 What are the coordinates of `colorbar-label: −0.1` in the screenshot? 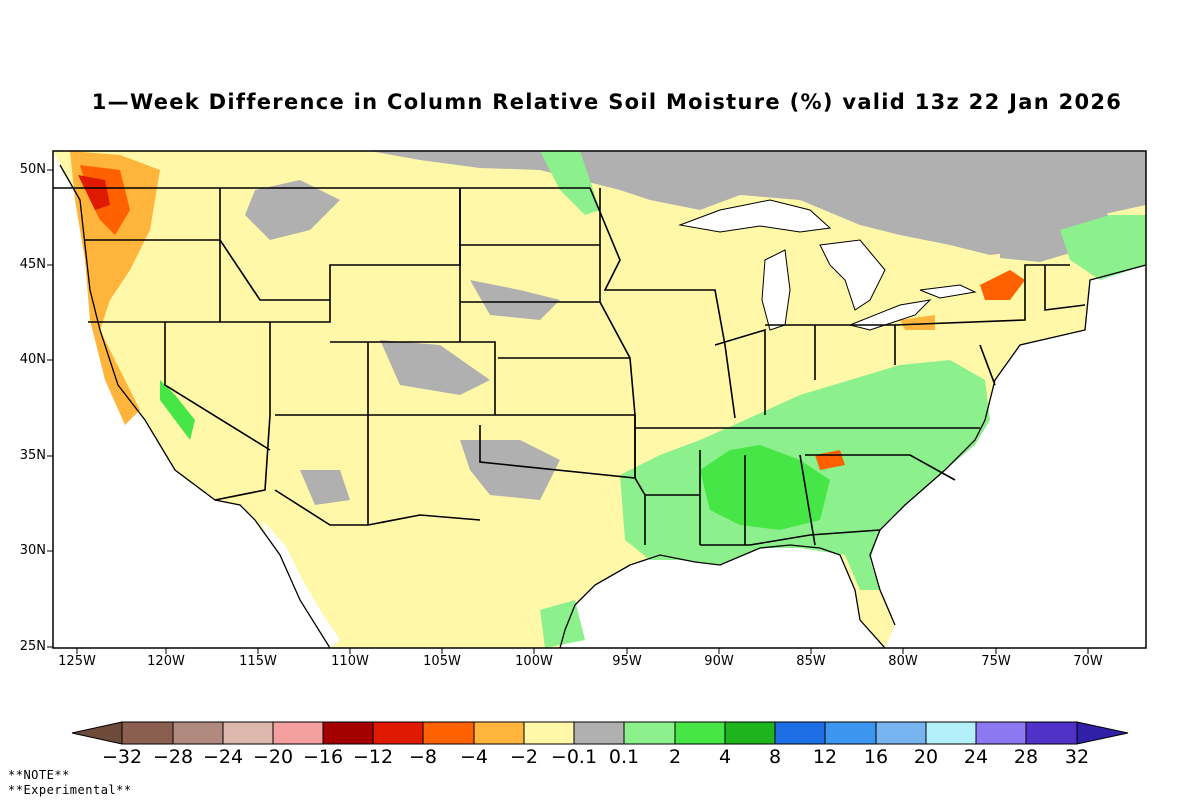 It's located at (574, 757).